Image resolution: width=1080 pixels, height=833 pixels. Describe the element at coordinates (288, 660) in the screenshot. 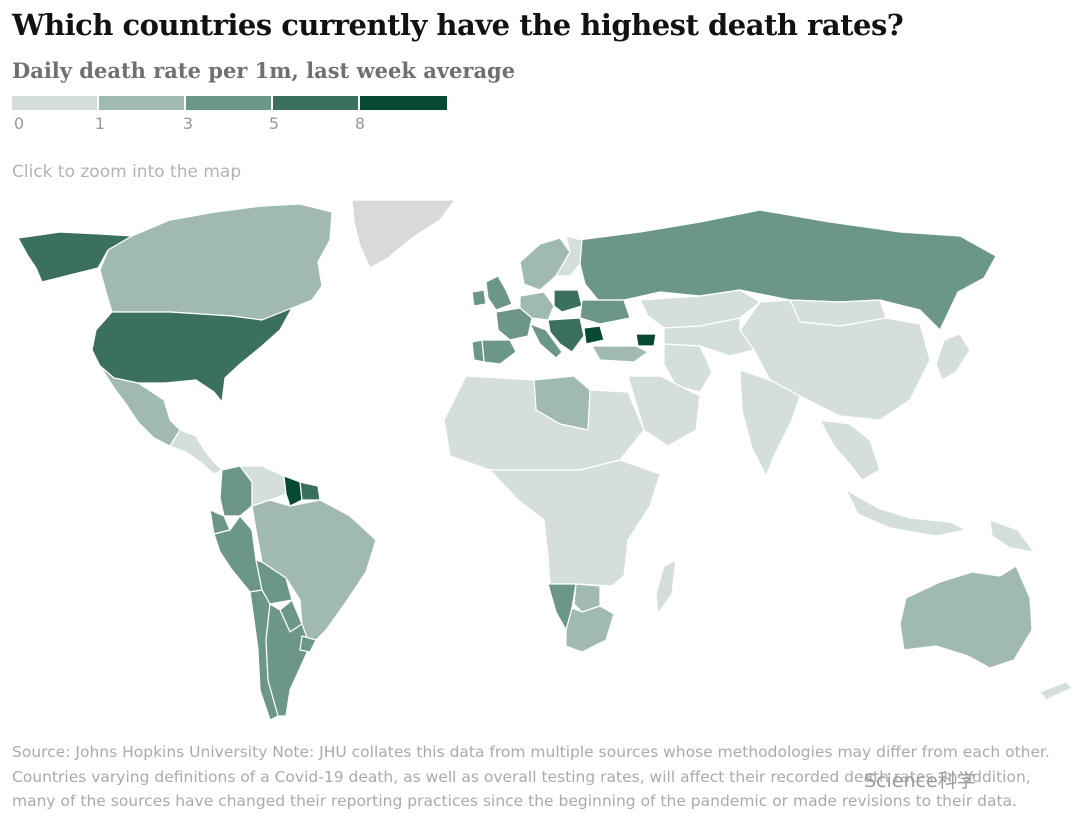

I see `region-argentina` at that location.